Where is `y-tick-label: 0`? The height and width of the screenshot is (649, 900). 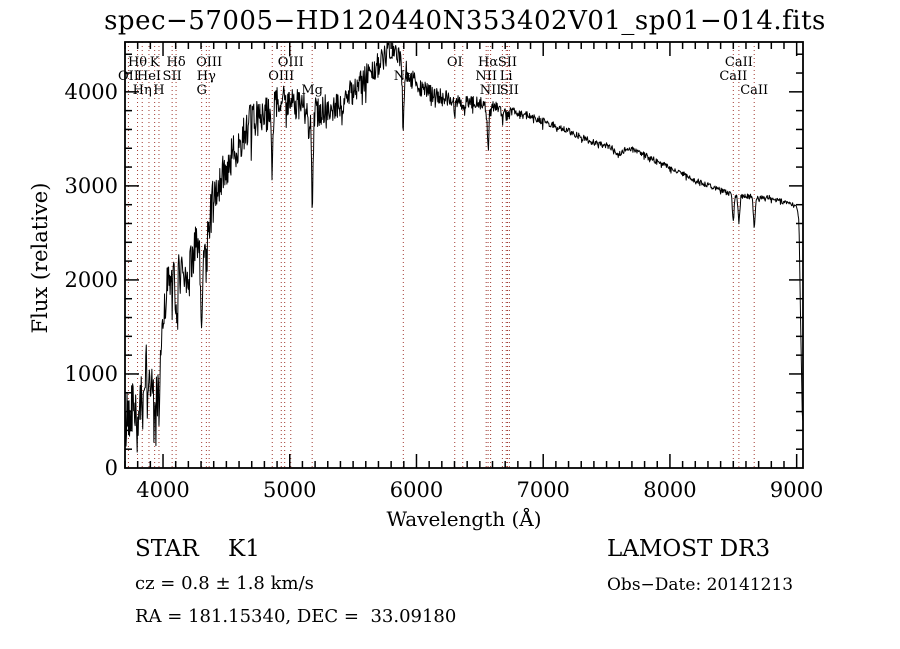 y-tick-label: 0 is located at coordinates (111, 468).